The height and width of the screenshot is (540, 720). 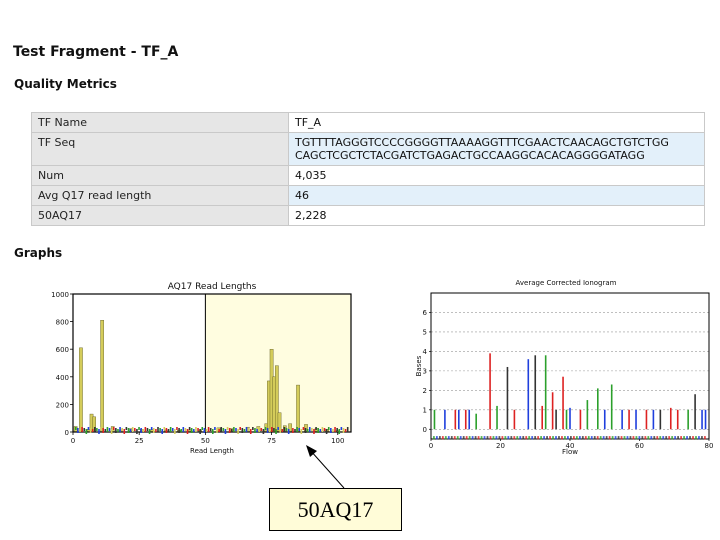 I want to click on x-tick-label: 50, so click(x=205, y=441).